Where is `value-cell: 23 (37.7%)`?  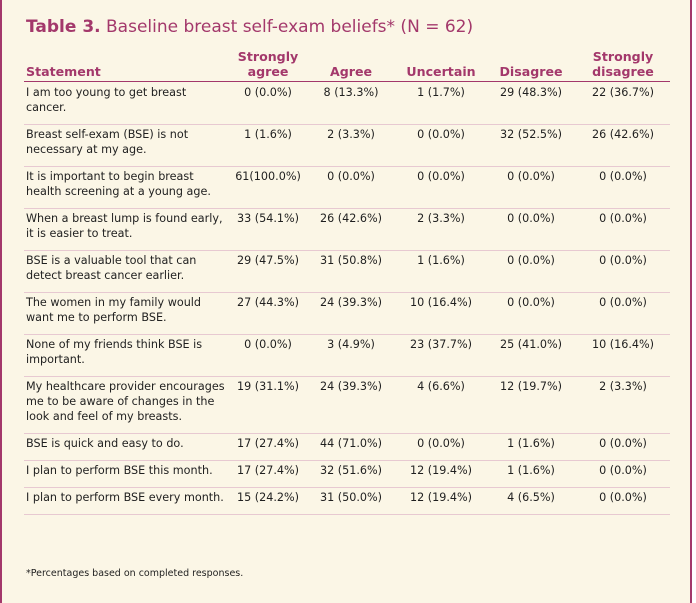 value-cell: 23 (37.7%) is located at coordinates (441, 355).